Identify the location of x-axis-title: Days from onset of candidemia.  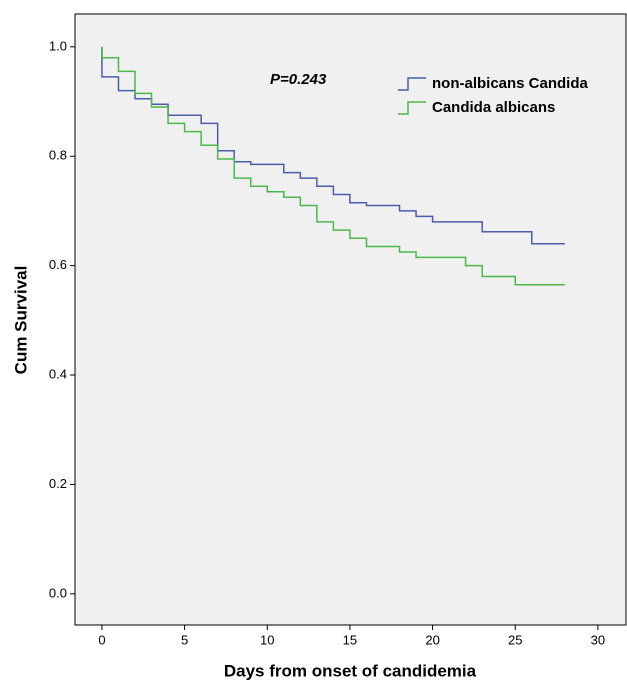
(350, 670).